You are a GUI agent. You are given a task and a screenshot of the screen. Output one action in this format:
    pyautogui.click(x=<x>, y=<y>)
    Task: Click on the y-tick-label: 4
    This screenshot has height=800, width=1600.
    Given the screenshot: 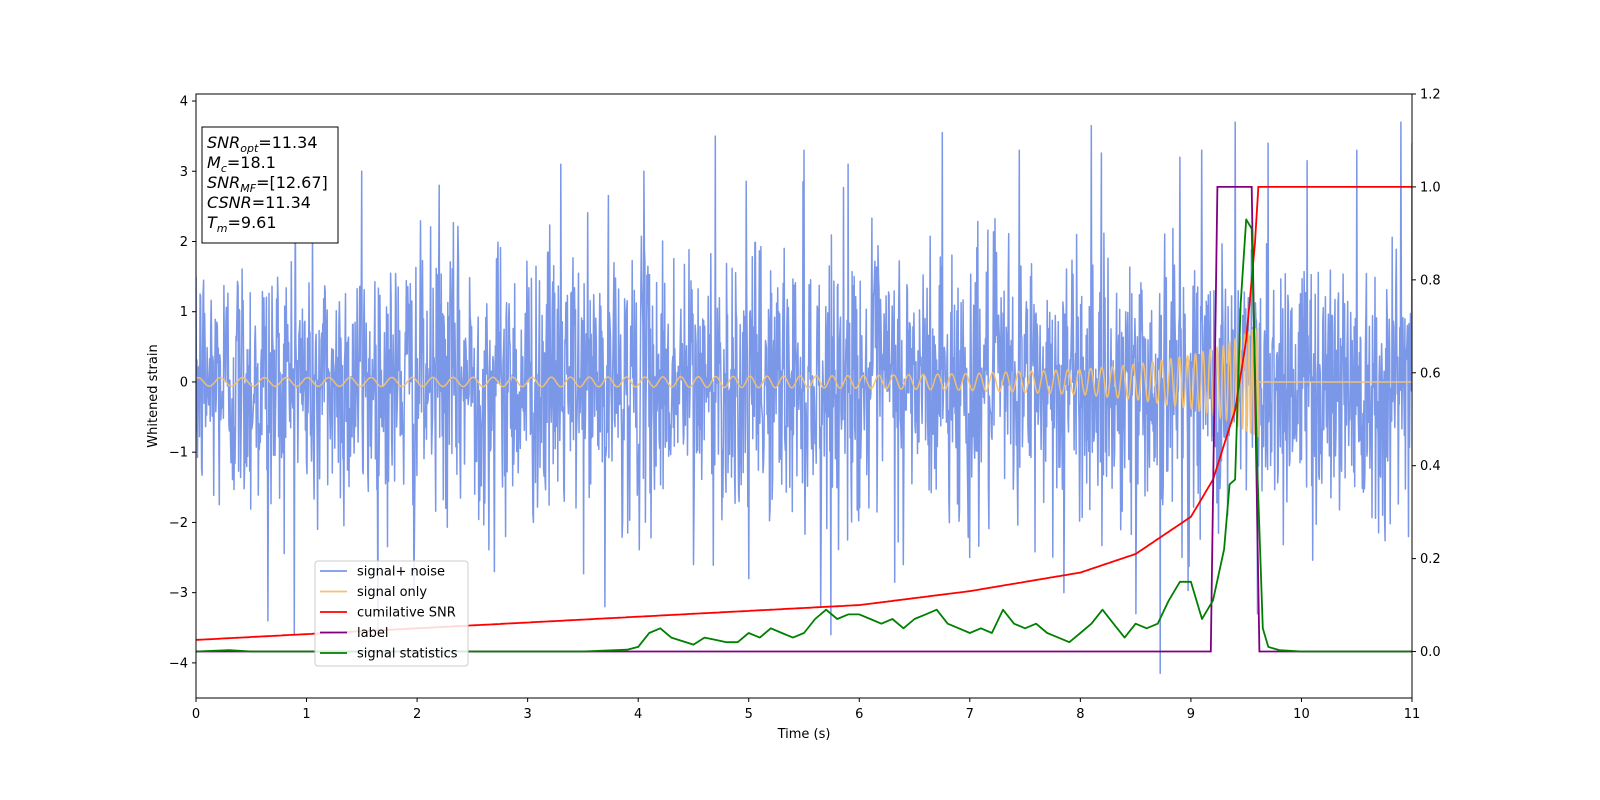 What is the action you would take?
    pyautogui.click(x=184, y=102)
    